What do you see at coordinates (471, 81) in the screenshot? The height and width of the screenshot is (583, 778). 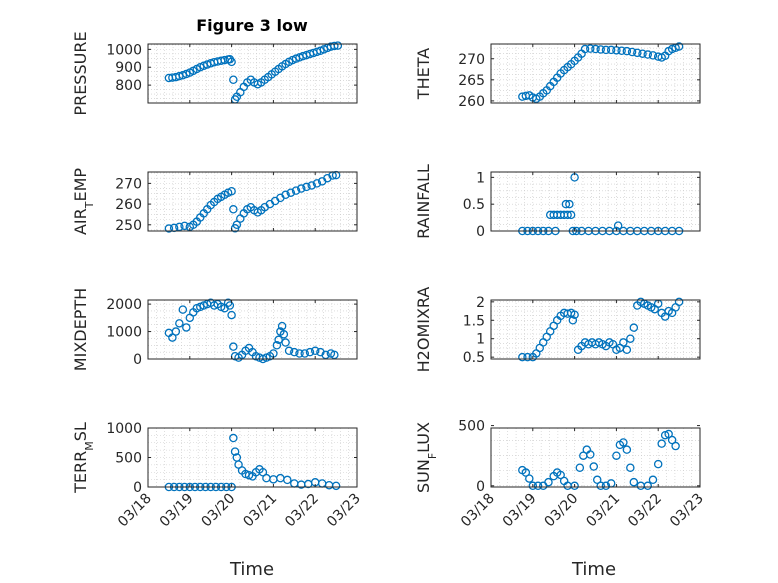 I see `y-tick-label: 265` at bounding box center [471, 81].